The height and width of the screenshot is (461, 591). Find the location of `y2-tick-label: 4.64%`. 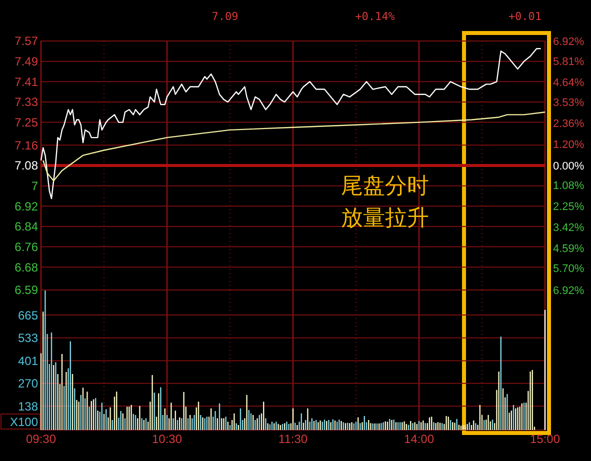

y2-tick-label: 4.64% is located at coordinates (568, 82).